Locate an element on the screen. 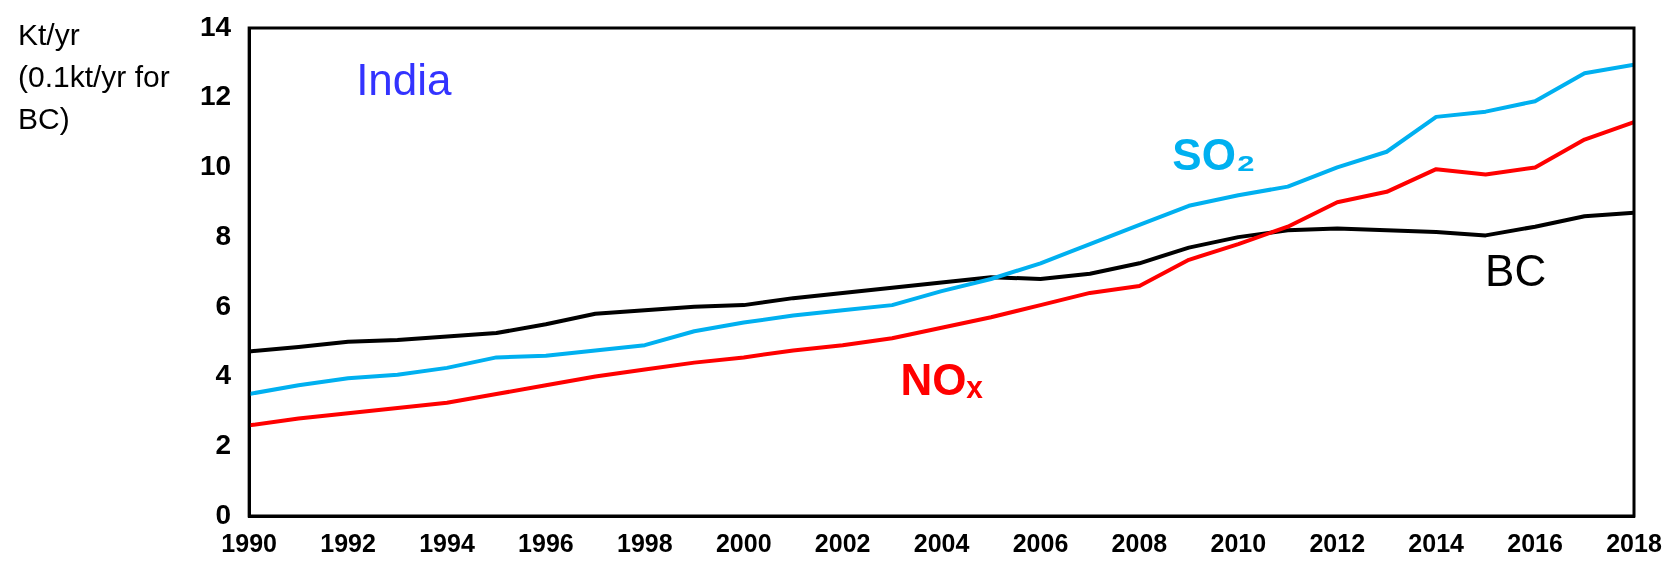 Image resolution: width=1674 pixels, height=570 pixels. x-tick-label: 1994 is located at coordinates (447, 542).